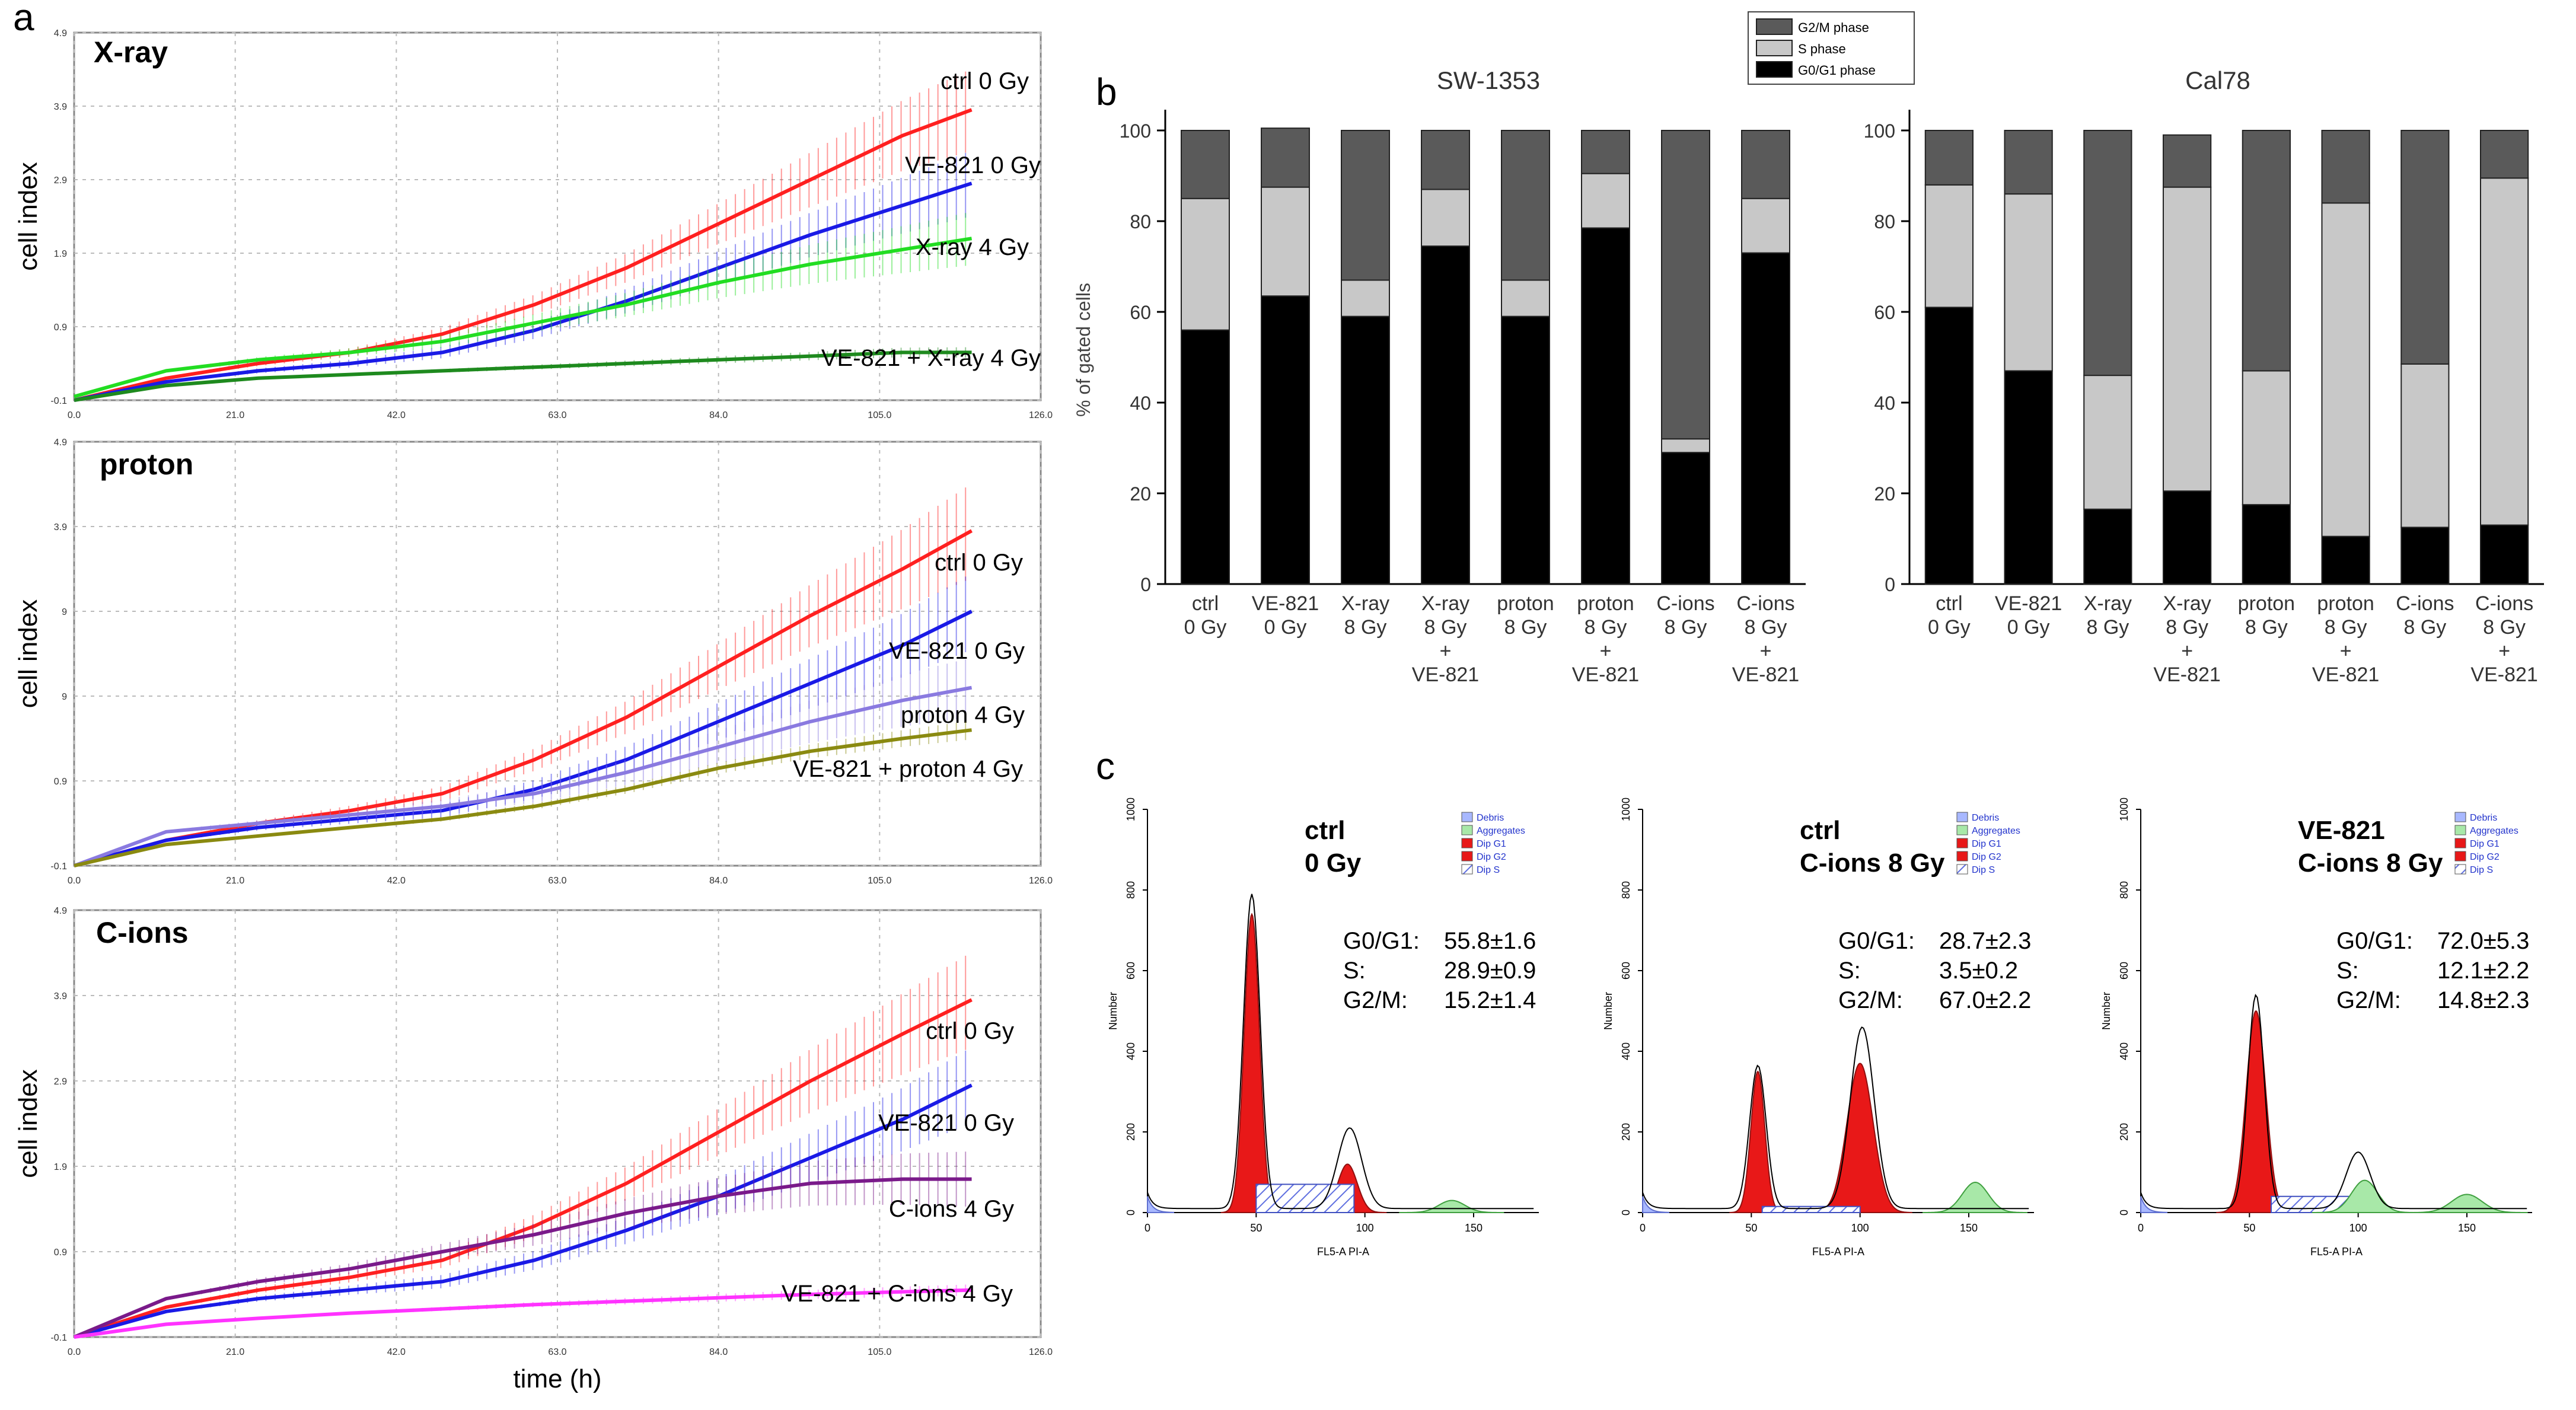  Describe the element at coordinates (963, 715) in the screenshot. I see `series-label: proton 4 Gy` at that location.